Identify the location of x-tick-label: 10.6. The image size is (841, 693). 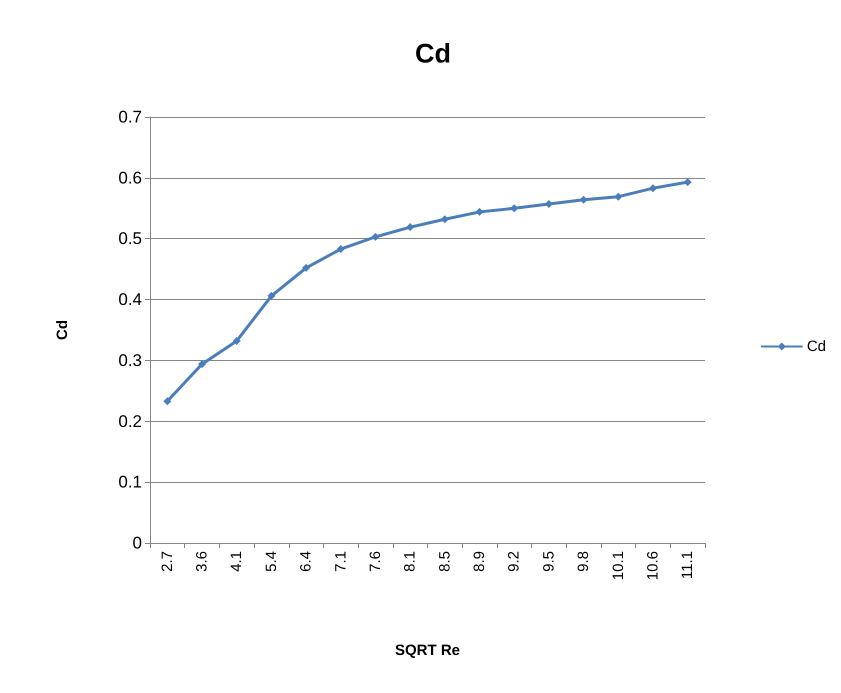
(653, 565).